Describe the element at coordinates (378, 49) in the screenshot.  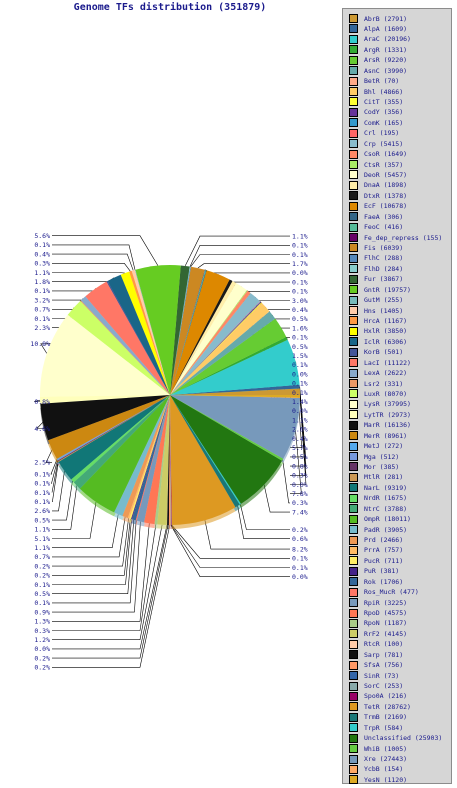
I see `legend-item: ArgR (1331)` at that location.